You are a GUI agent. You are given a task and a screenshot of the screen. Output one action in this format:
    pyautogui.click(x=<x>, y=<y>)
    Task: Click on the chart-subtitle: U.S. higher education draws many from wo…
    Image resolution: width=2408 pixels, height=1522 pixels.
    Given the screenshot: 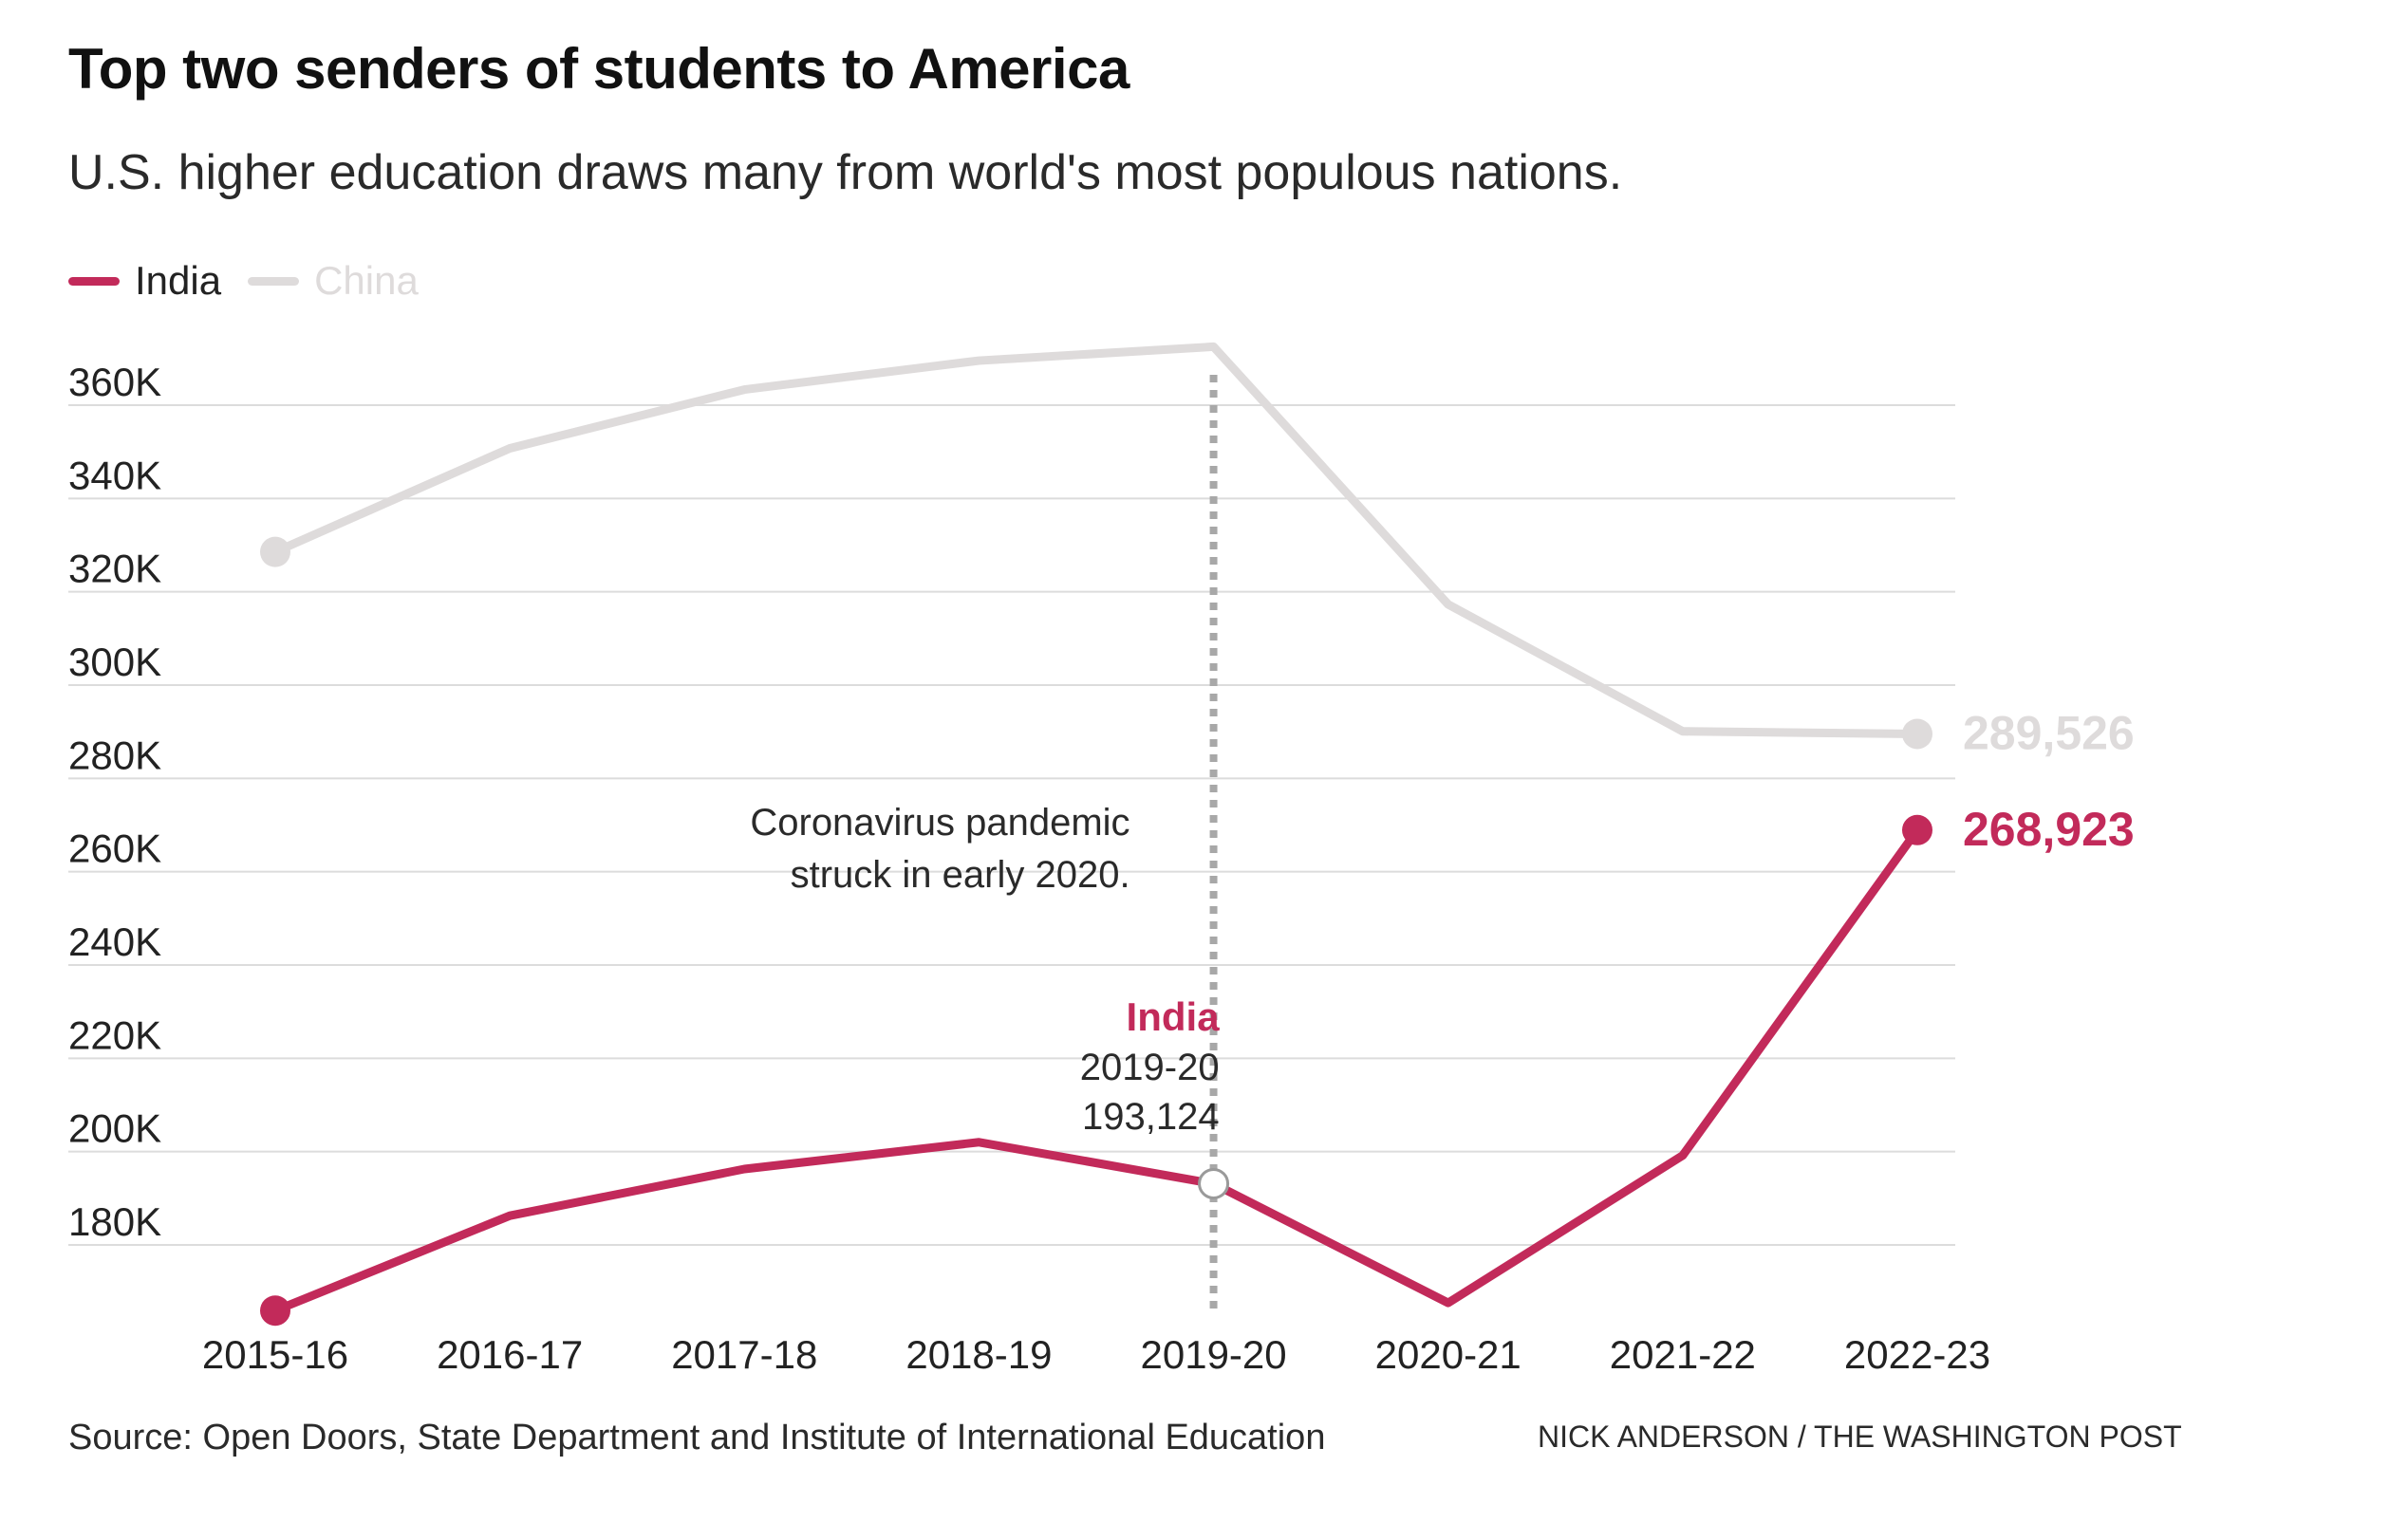 What is the action you would take?
    pyautogui.click(x=845, y=172)
    